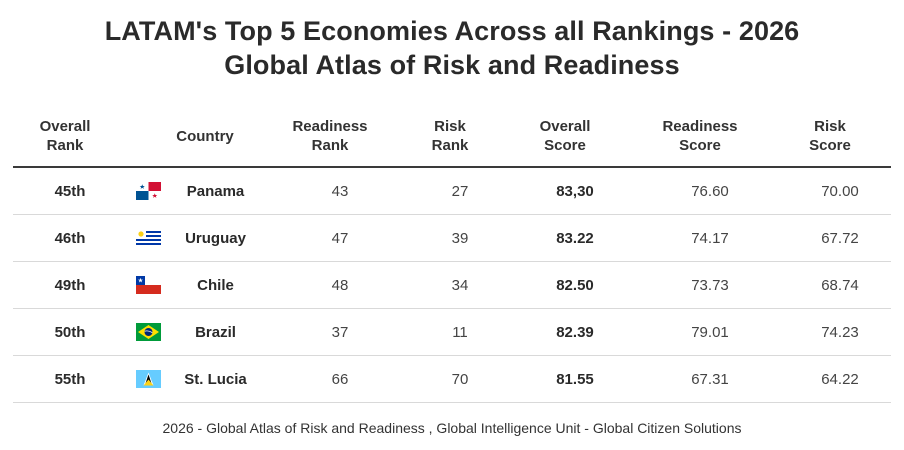  I want to click on table-row: 45th Panama 43 27 83,30 76.60 70.00, so click(452, 191).